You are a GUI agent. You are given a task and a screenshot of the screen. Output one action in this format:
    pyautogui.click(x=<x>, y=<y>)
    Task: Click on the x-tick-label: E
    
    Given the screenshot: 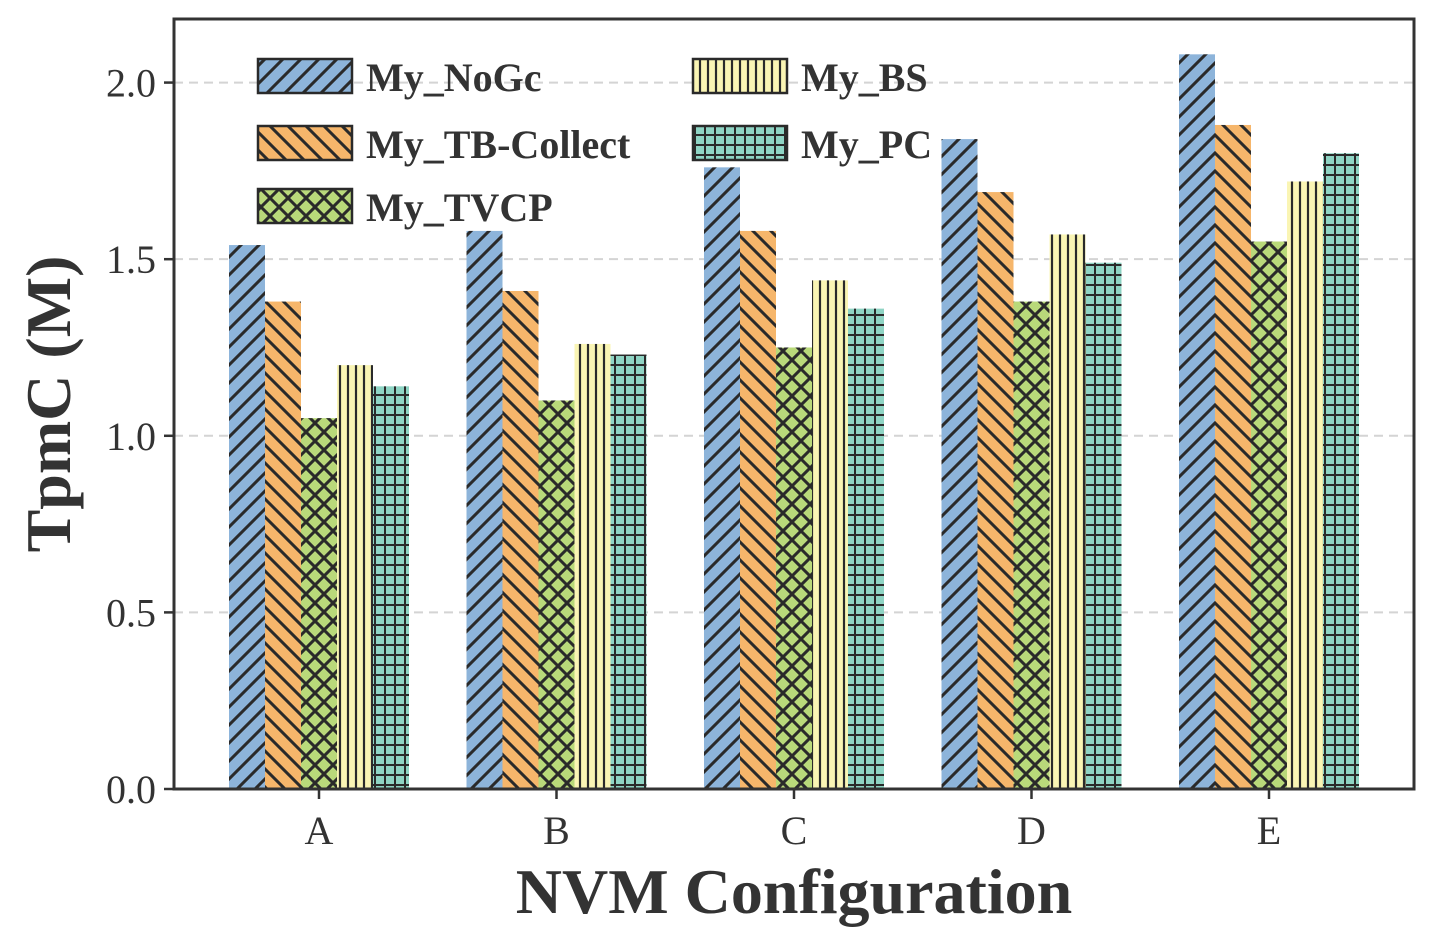 What is the action you would take?
    pyautogui.click(x=1269, y=830)
    